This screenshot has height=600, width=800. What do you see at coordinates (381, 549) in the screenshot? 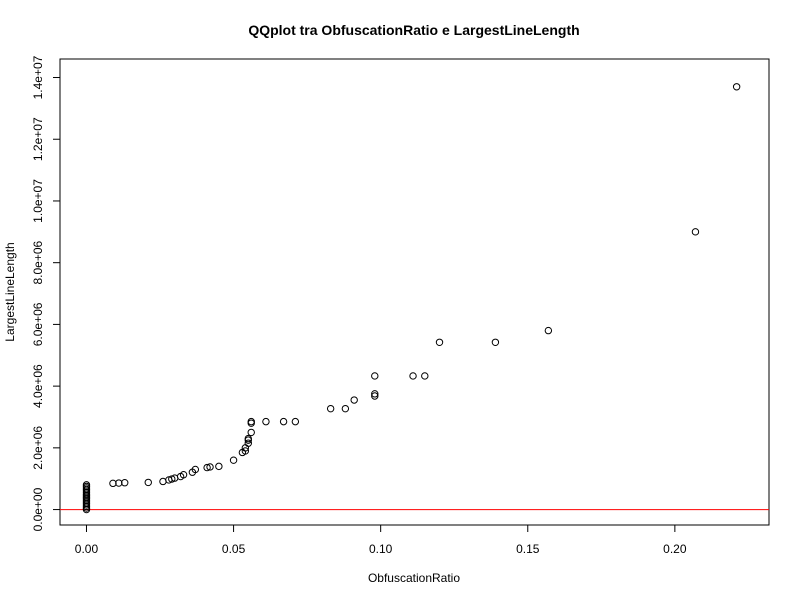
I see `x-tick-label: 0.10` at bounding box center [381, 549].